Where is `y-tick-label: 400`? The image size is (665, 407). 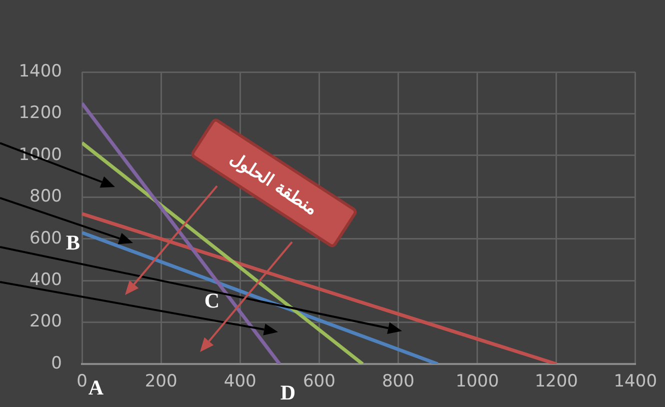
y-tick-label: 400 is located at coordinates (46, 280).